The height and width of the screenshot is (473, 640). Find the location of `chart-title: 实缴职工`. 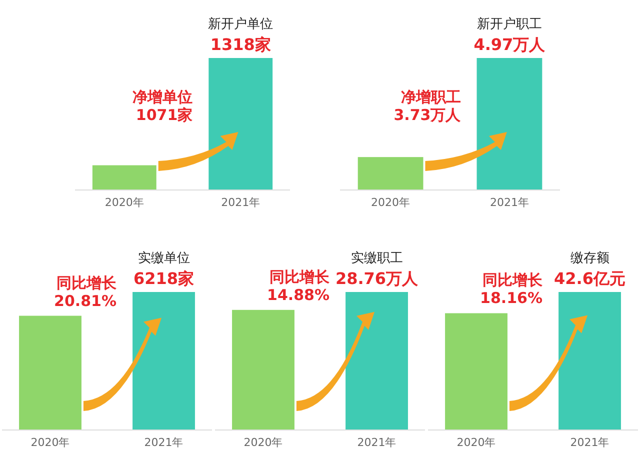

chart-title: 实缴职工 is located at coordinates (376, 258).